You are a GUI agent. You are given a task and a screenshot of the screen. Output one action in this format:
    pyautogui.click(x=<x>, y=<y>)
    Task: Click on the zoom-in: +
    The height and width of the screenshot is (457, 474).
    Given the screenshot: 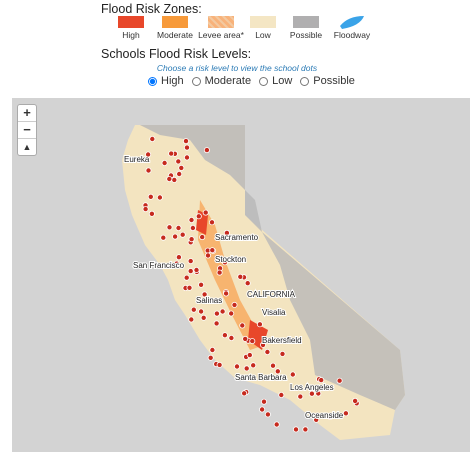 What is the action you would take?
    pyautogui.click(x=27, y=113)
    